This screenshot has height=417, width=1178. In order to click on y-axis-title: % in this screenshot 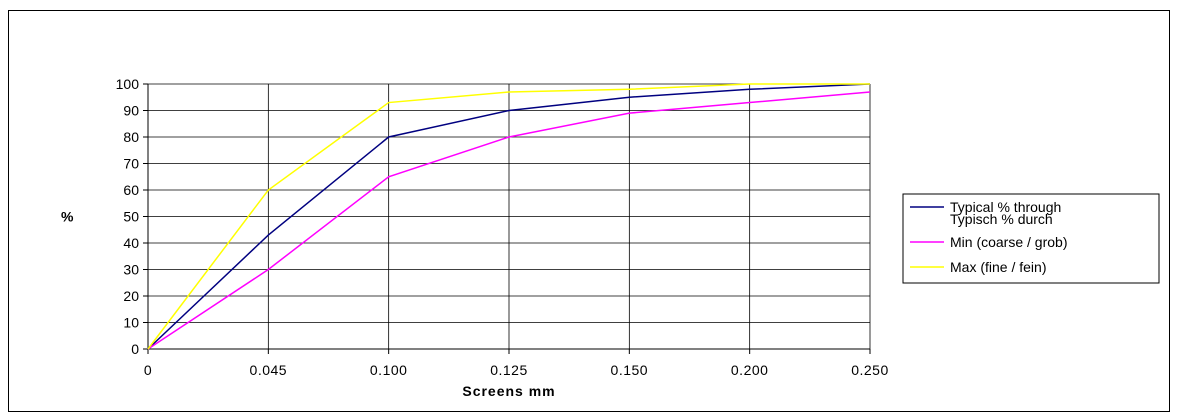, I will do `click(67, 217)`.